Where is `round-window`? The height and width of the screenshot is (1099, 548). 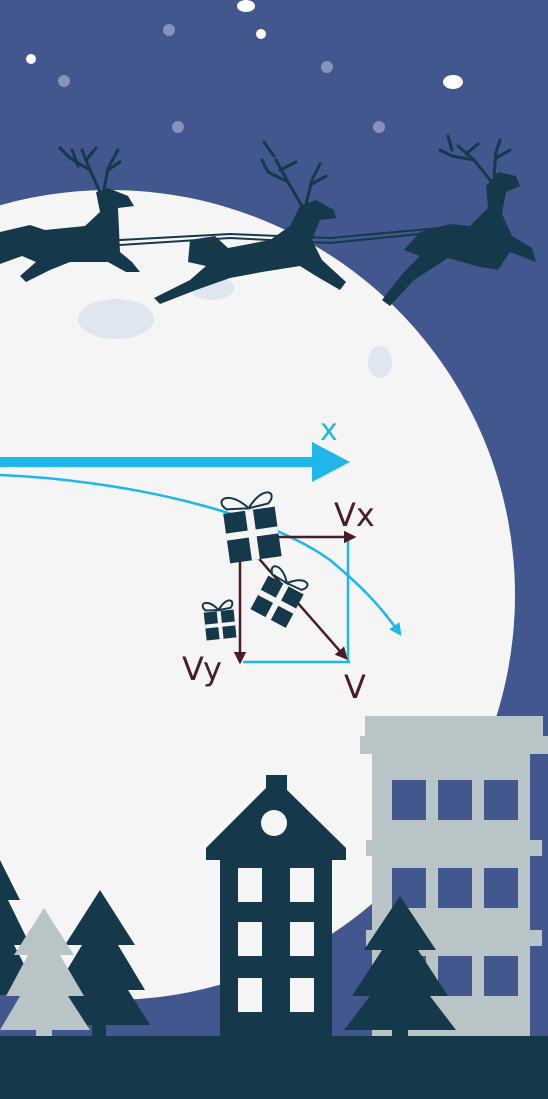 round-window is located at coordinates (274, 823).